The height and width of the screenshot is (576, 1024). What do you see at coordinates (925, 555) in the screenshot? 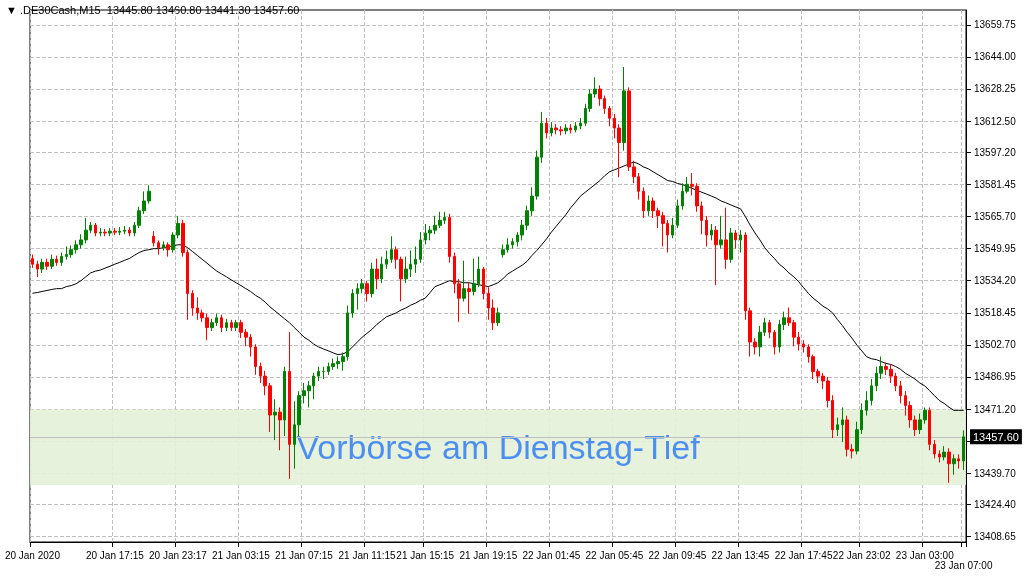
I see `x-tick-label: 23 Jan 03:00` at bounding box center [925, 555].